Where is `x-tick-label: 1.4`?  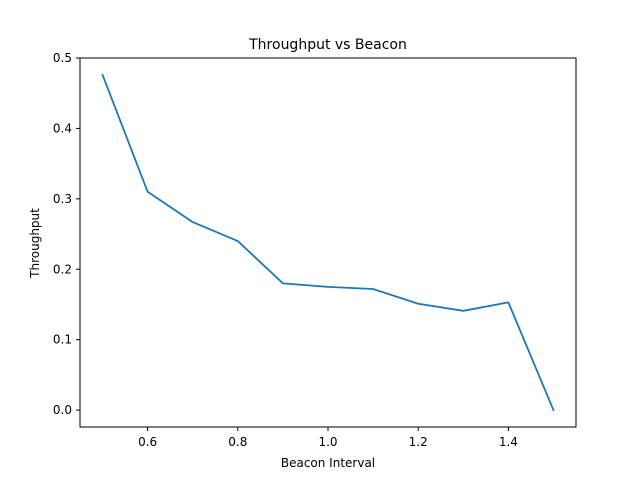
x-tick-label: 1.4 is located at coordinates (508, 442).